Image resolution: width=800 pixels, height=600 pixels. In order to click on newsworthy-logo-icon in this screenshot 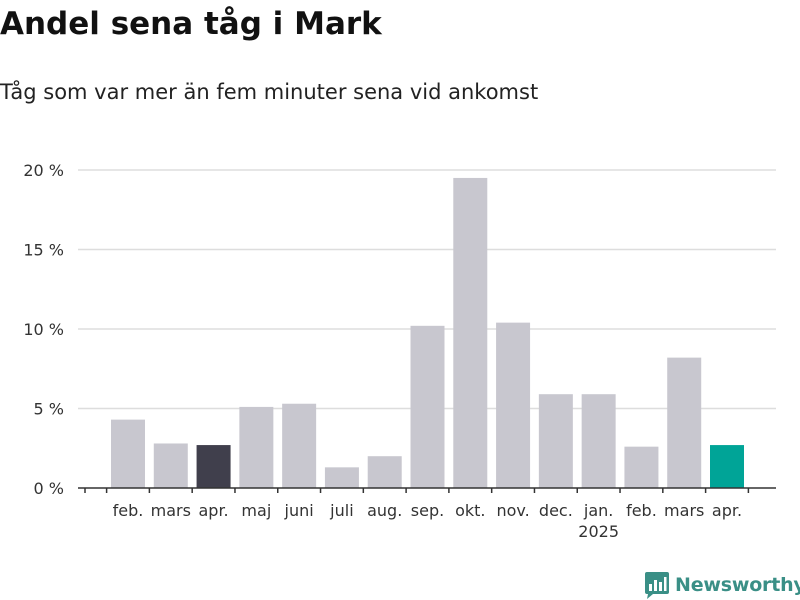, I will do `click(657, 585)`.